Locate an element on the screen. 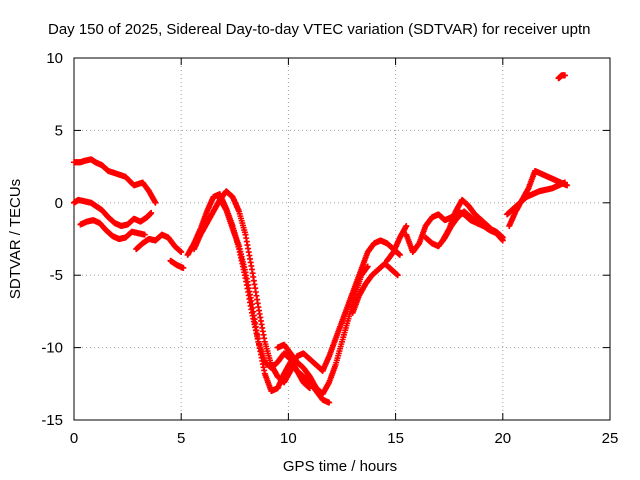 The height and width of the screenshot is (480, 640). series-track-e is located at coordinates (177, 264).